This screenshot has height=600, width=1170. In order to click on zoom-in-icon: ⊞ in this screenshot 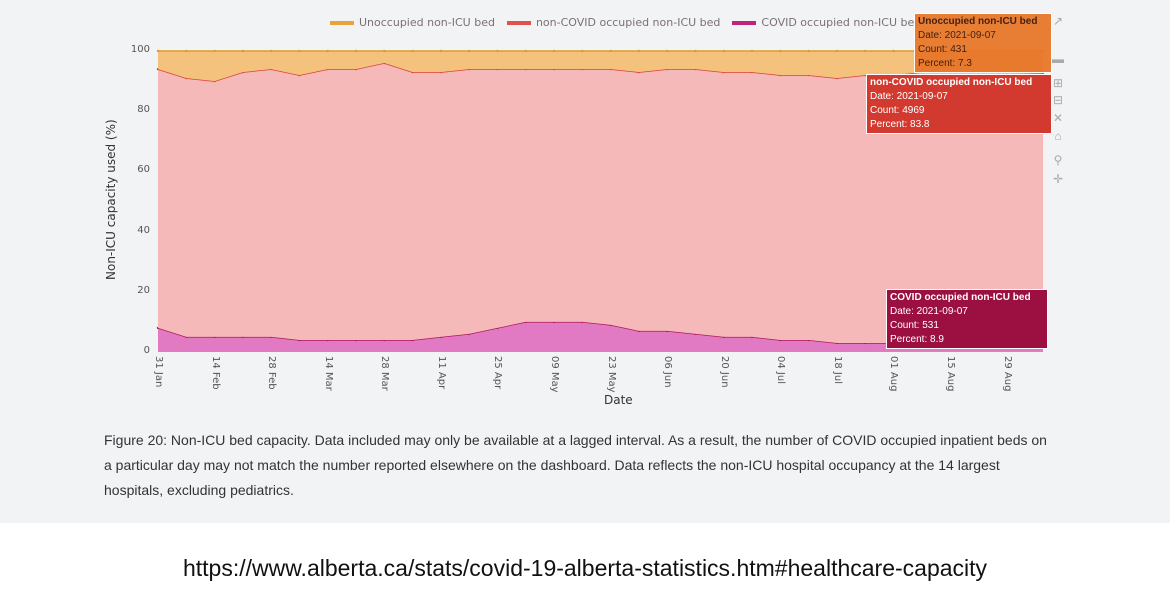, I will do `click(1058, 83)`.